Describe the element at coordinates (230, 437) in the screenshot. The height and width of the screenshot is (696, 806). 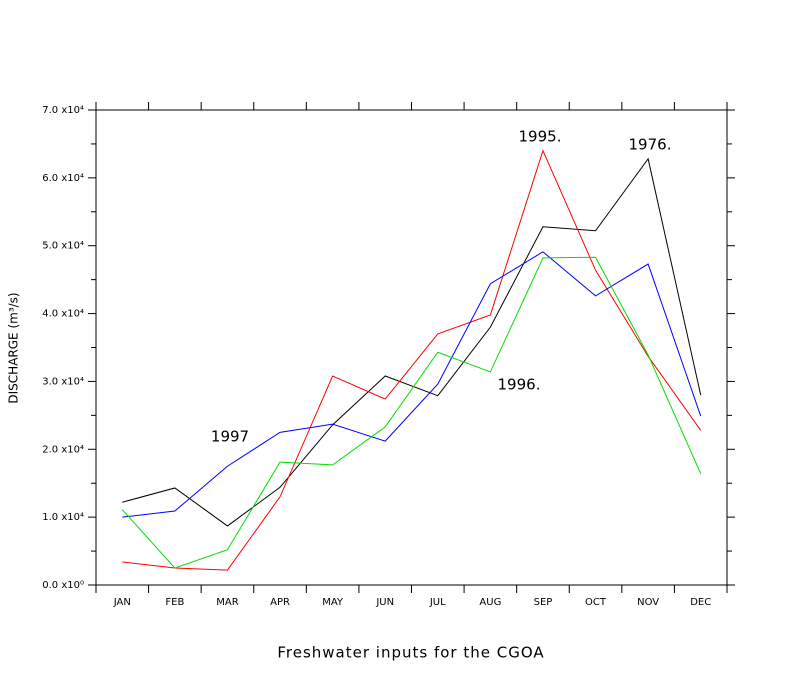
I see `annotation: 1997` at that location.